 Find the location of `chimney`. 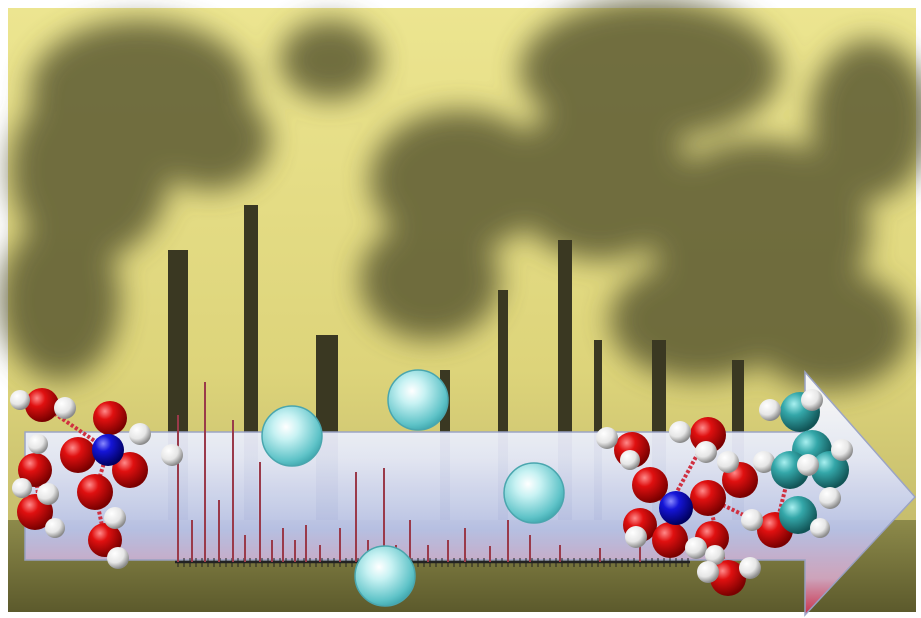

chimney is located at coordinates (503, 407).